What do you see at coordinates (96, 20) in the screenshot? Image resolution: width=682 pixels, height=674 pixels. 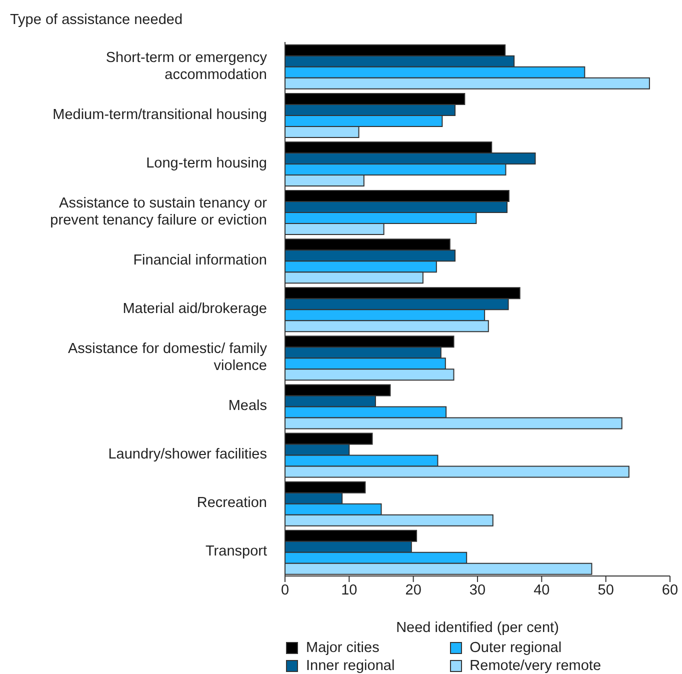 I see `y-axis-title: Type of assistance needed` at bounding box center [96, 20].